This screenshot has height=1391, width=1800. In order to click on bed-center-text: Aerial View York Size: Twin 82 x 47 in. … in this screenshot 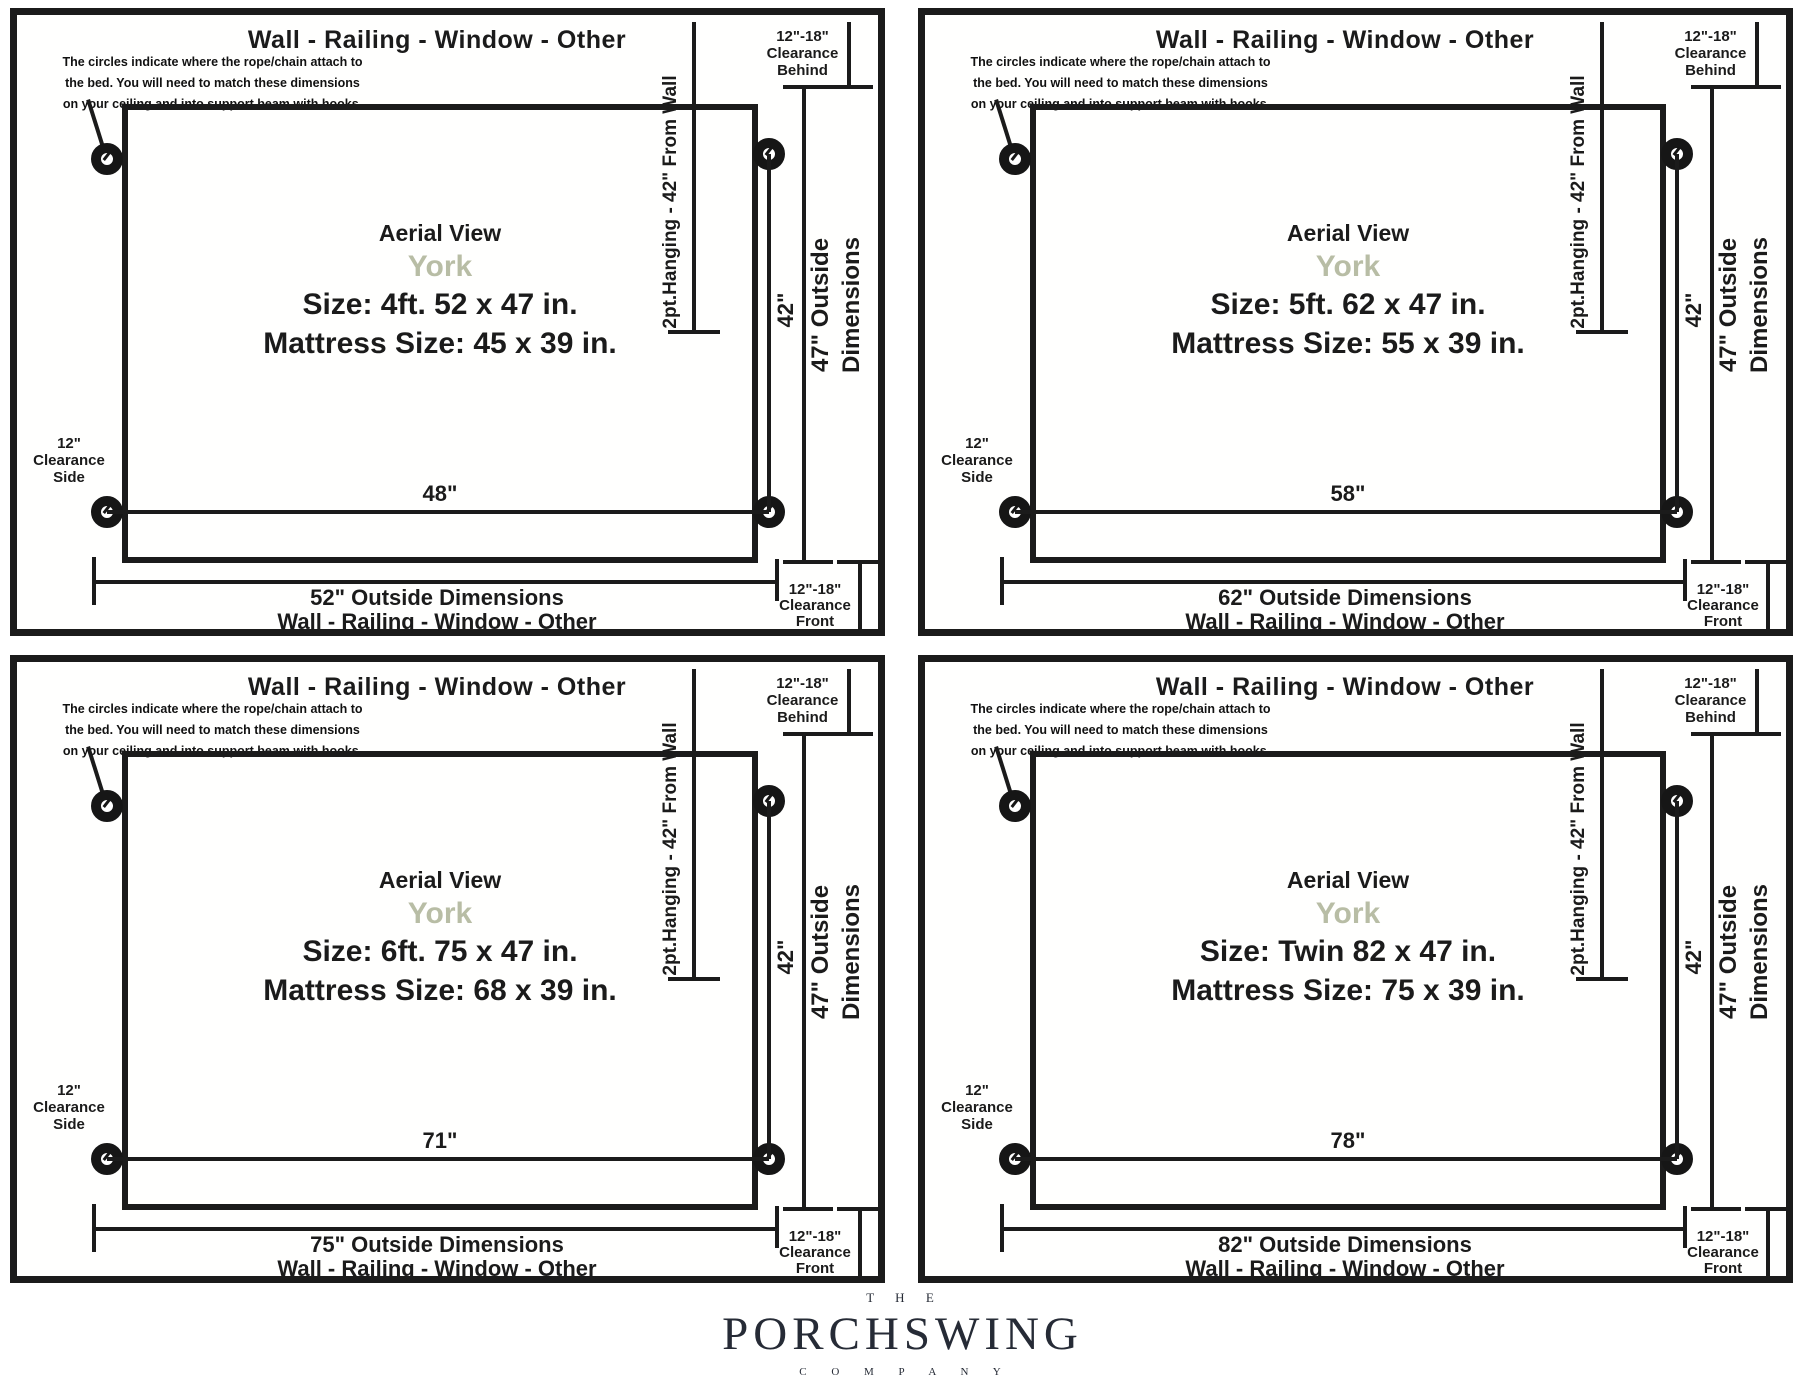, I will do `click(1348, 937)`.